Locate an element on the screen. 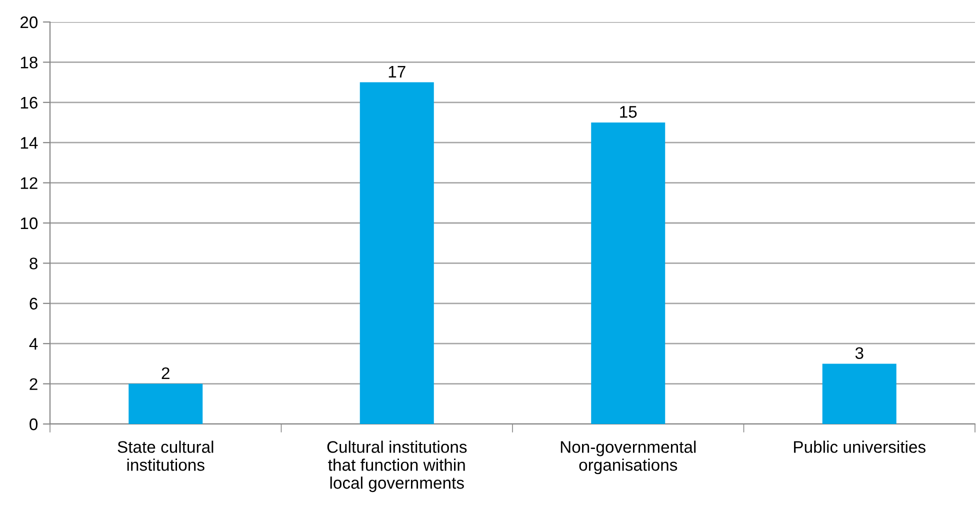 This screenshot has height=521, width=977. y-tick-label: 18 is located at coordinates (29, 62).